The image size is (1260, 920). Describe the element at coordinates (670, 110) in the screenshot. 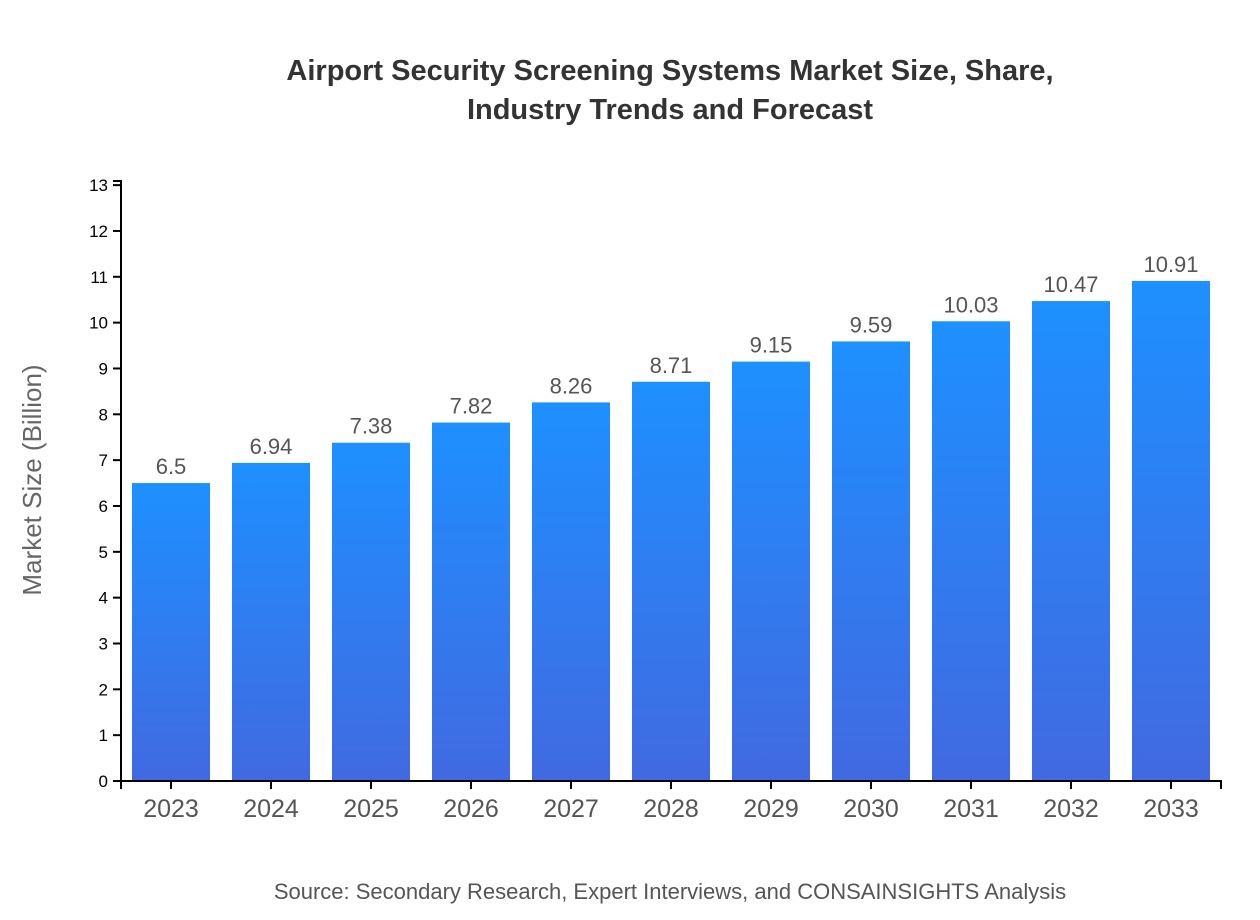

I see `chart-title-line-2: Industry Trends and Forecast` at that location.